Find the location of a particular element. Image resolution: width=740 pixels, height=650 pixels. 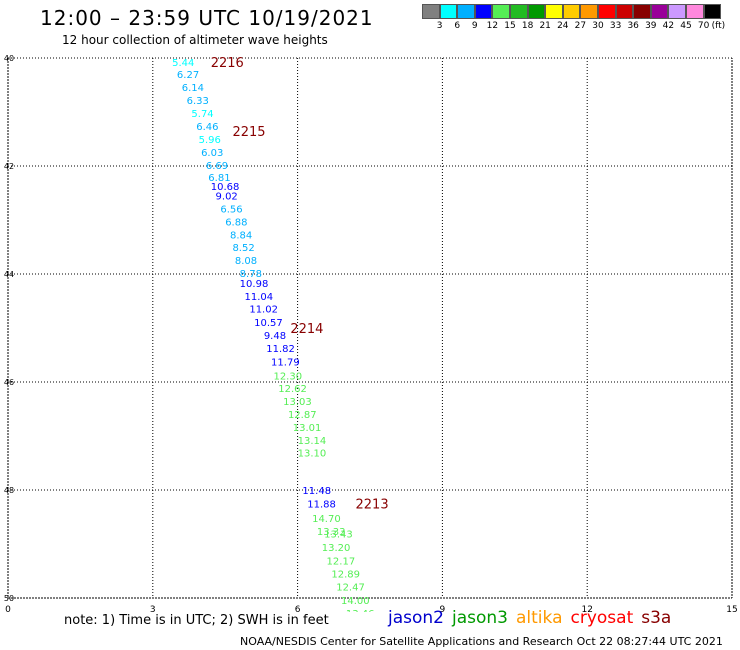

wave-height-point: 5.44 is located at coordinates (183, 63).